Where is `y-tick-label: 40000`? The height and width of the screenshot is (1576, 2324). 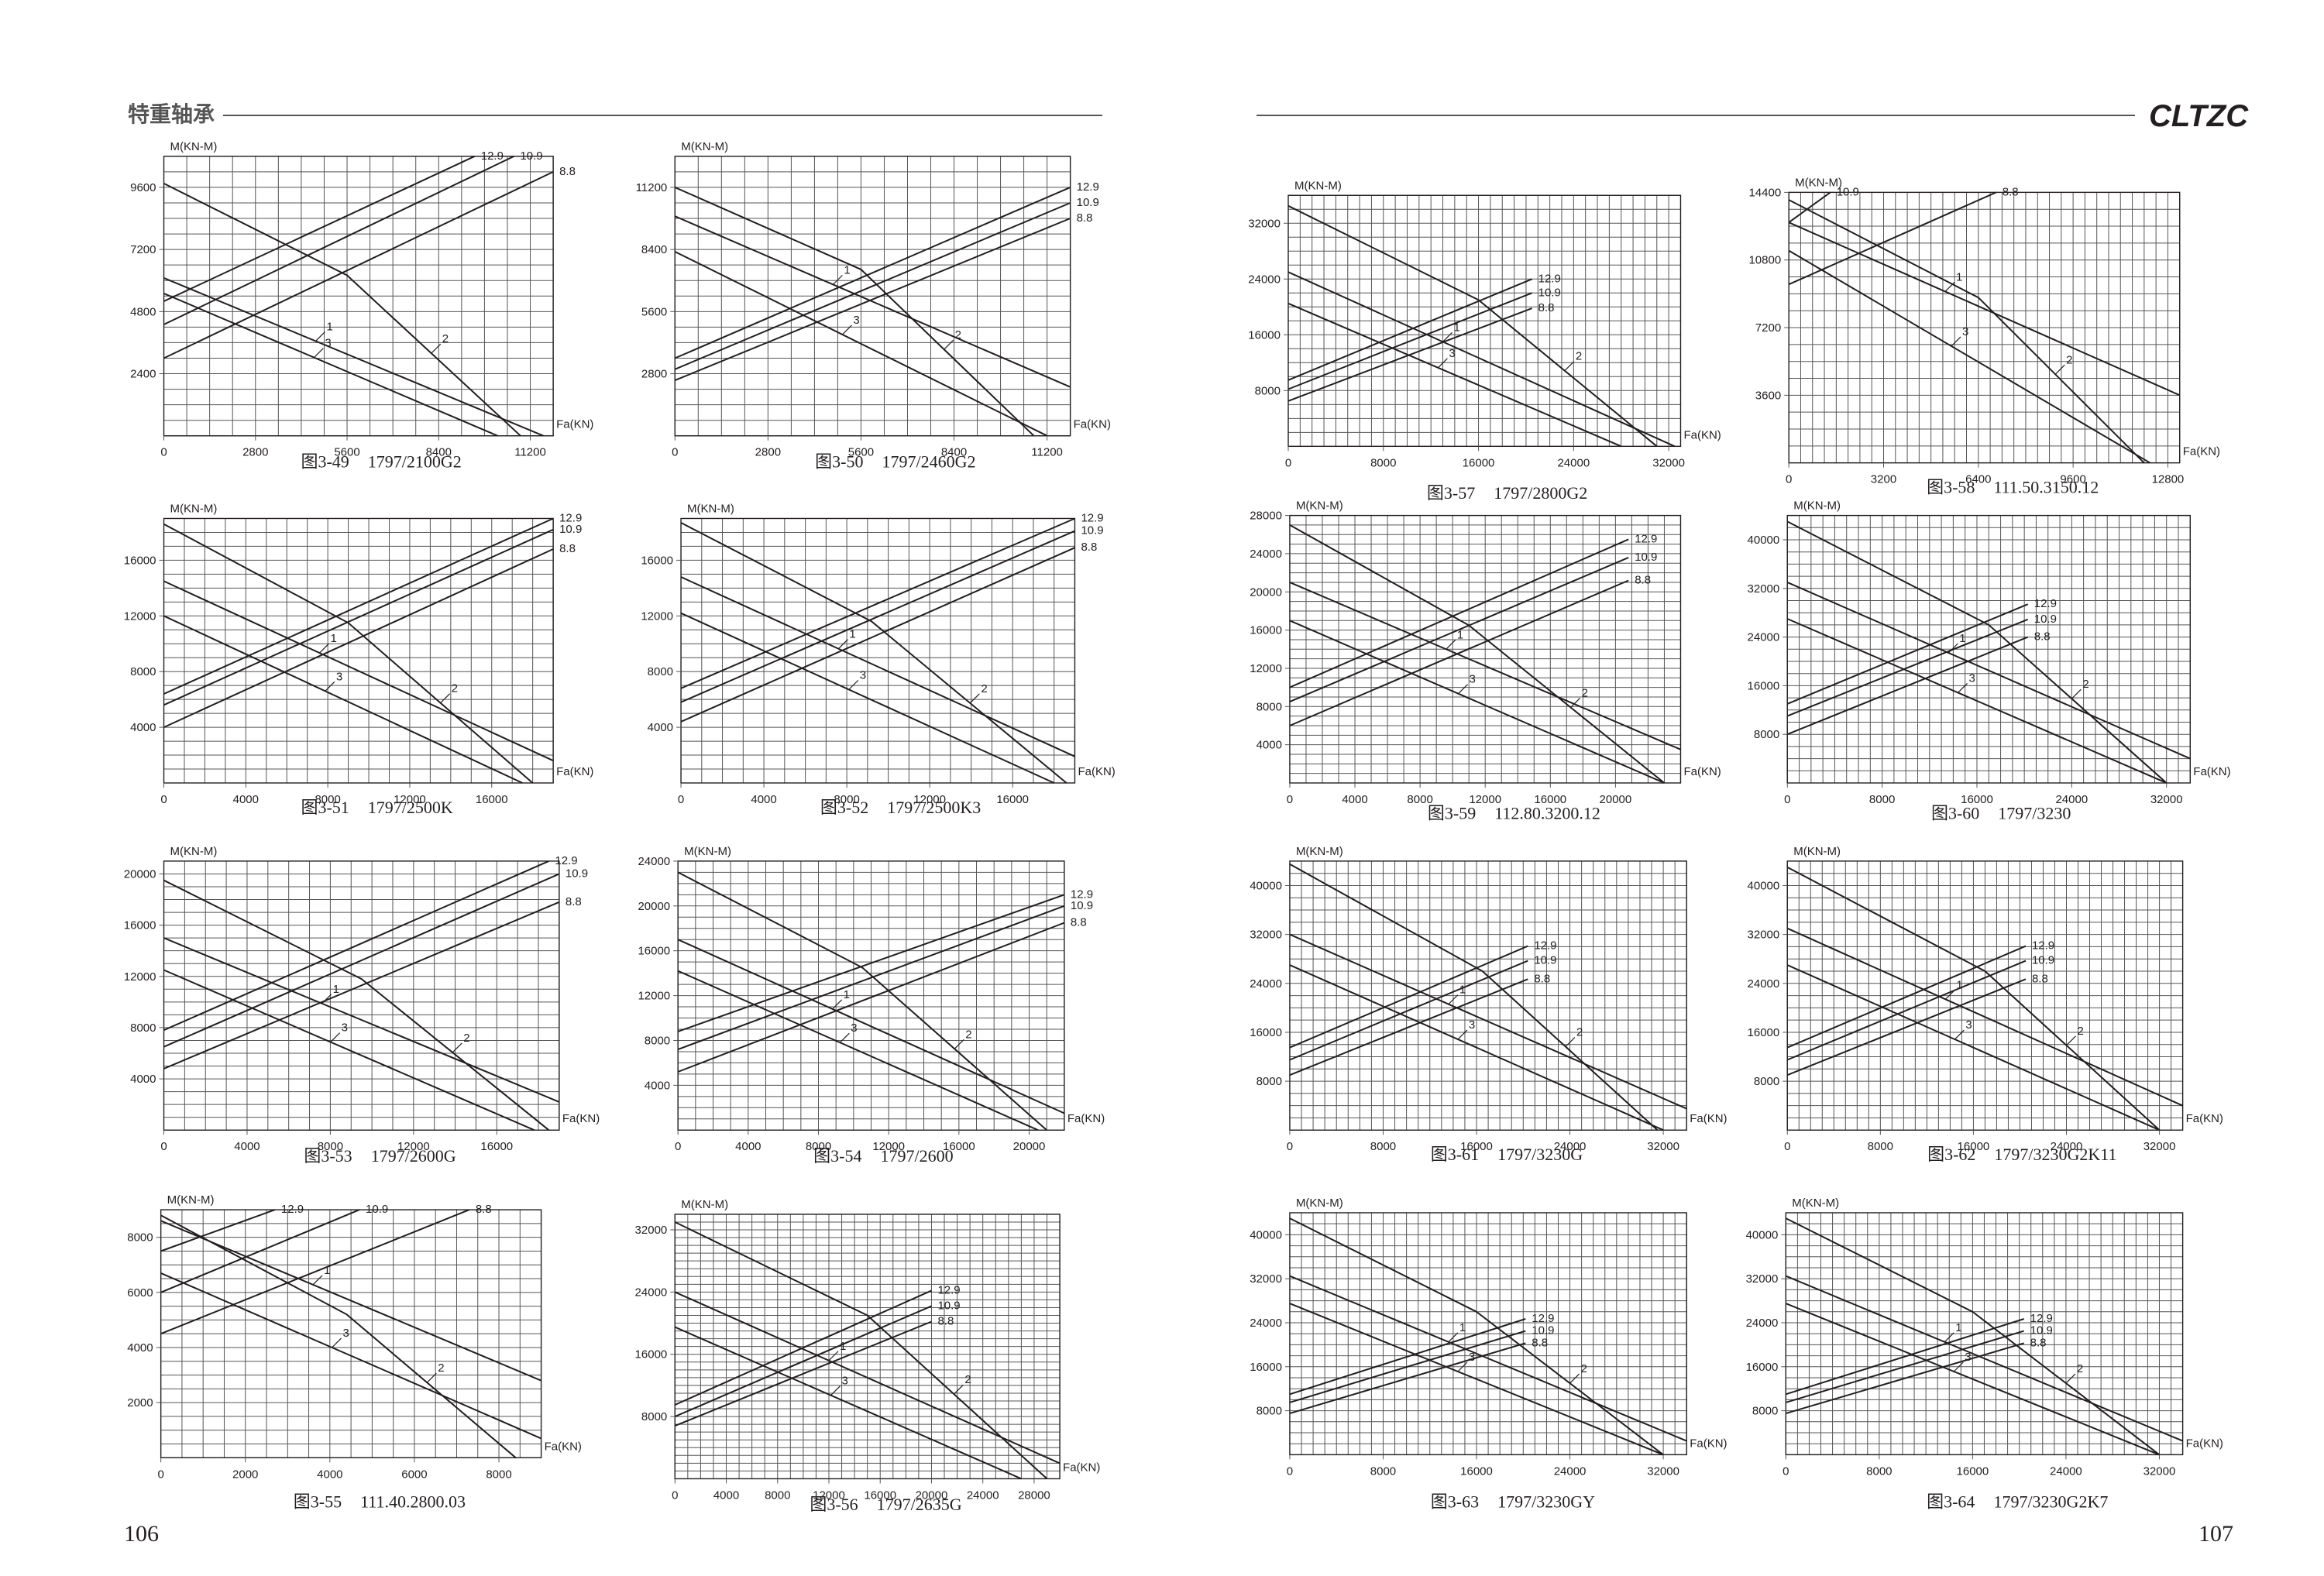
y-tick-label: 40000 is located at coordinates (1762, 1234).